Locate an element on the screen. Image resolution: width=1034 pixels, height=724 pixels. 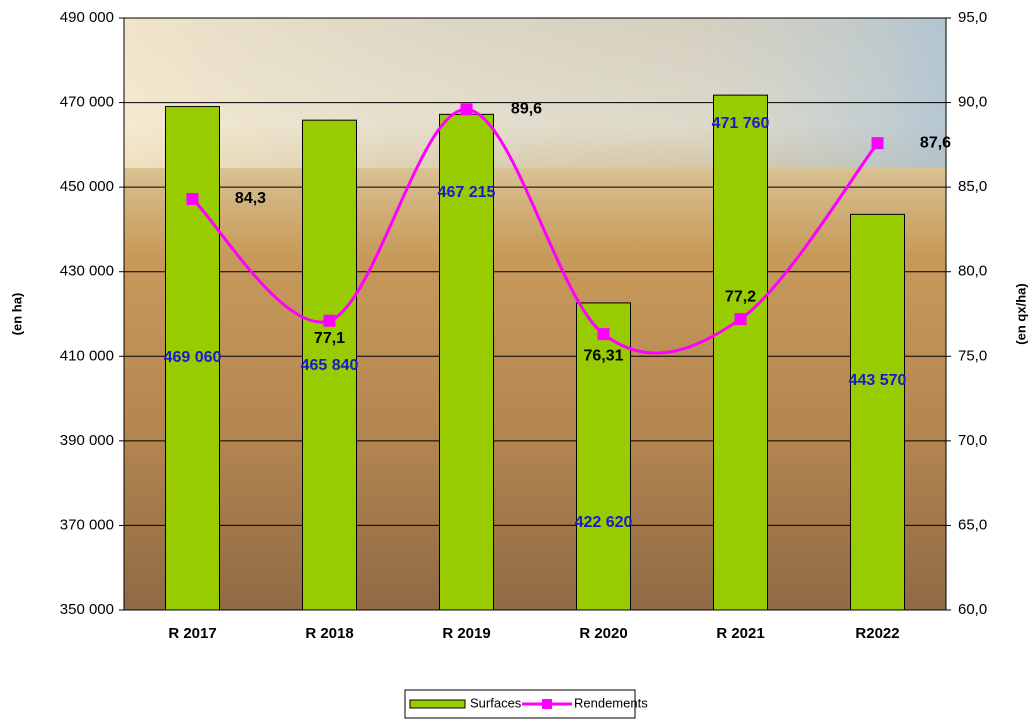
data-label: 84,3 is located at coordinates (250, 198).